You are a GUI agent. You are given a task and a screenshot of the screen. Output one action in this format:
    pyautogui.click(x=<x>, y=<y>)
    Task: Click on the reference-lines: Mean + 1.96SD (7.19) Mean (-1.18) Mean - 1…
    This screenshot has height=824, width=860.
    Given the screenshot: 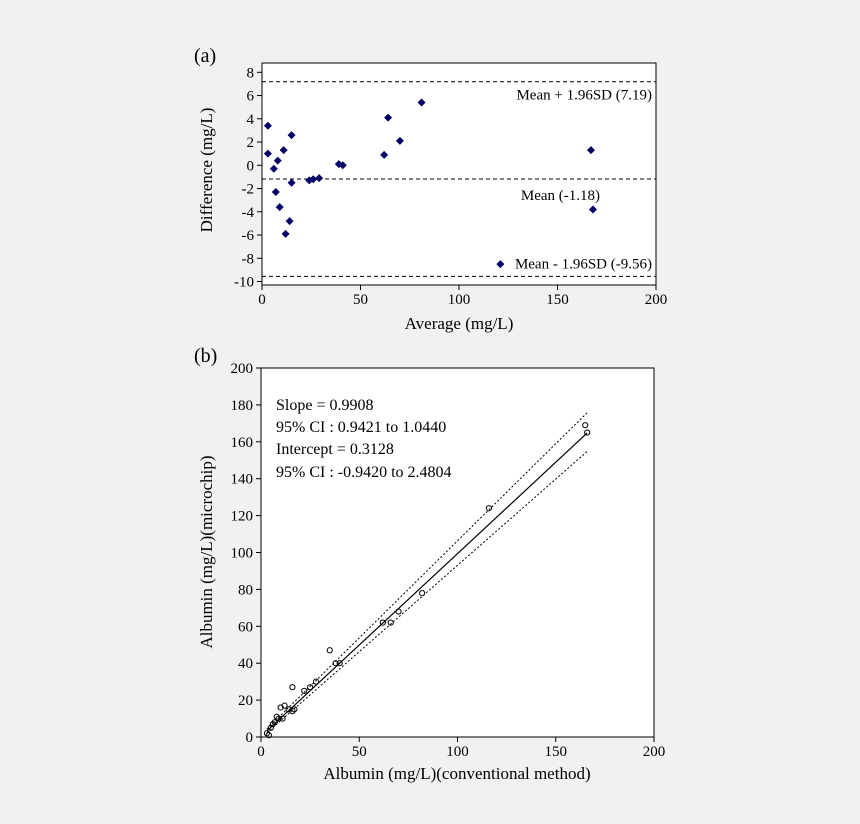 What is the action you would take?
    pyautogui.click(x=459, y=179)
    